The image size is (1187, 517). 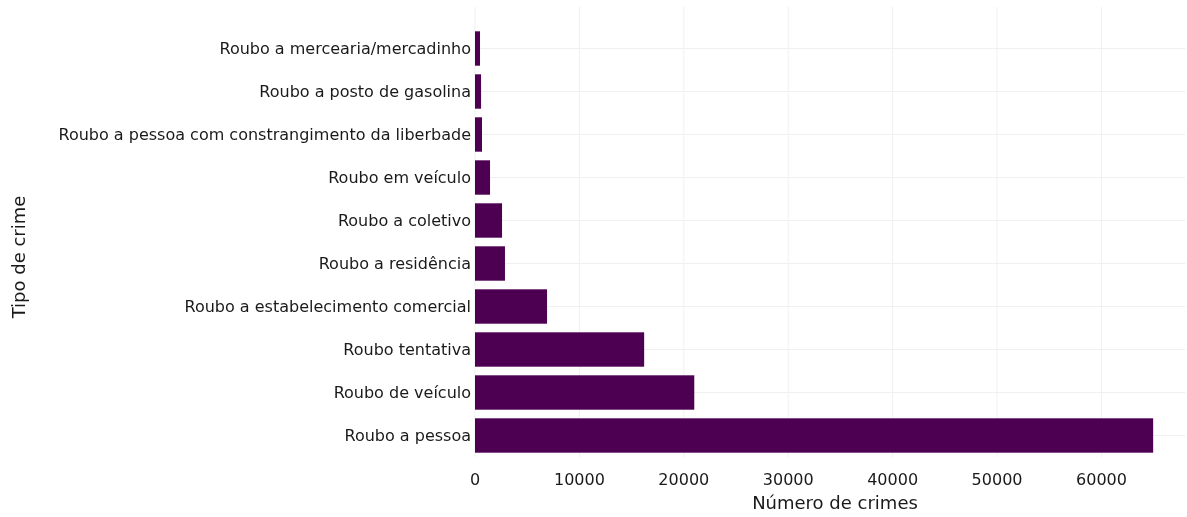 I want to click on y-tick-label: Roubo a pessoa, so click(x=407, y=435).